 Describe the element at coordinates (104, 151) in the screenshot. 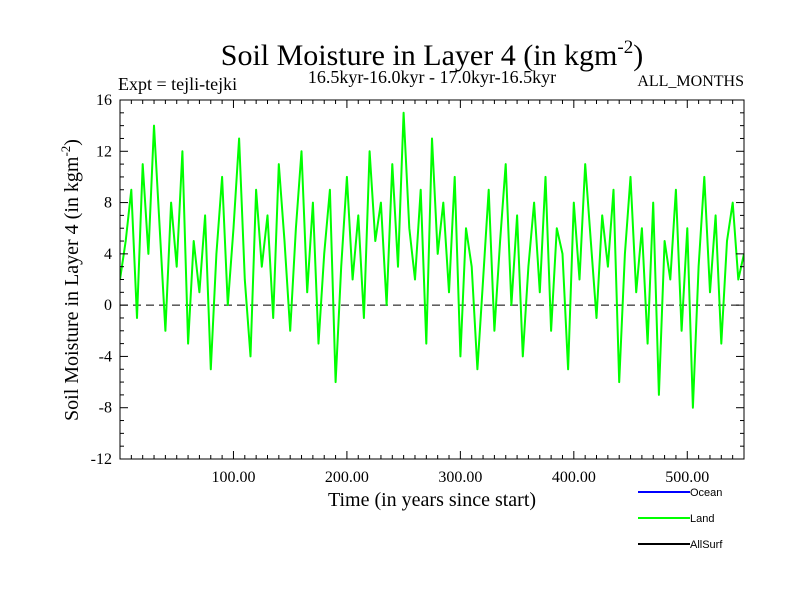

I see `y-tick-label: 12` at that location.